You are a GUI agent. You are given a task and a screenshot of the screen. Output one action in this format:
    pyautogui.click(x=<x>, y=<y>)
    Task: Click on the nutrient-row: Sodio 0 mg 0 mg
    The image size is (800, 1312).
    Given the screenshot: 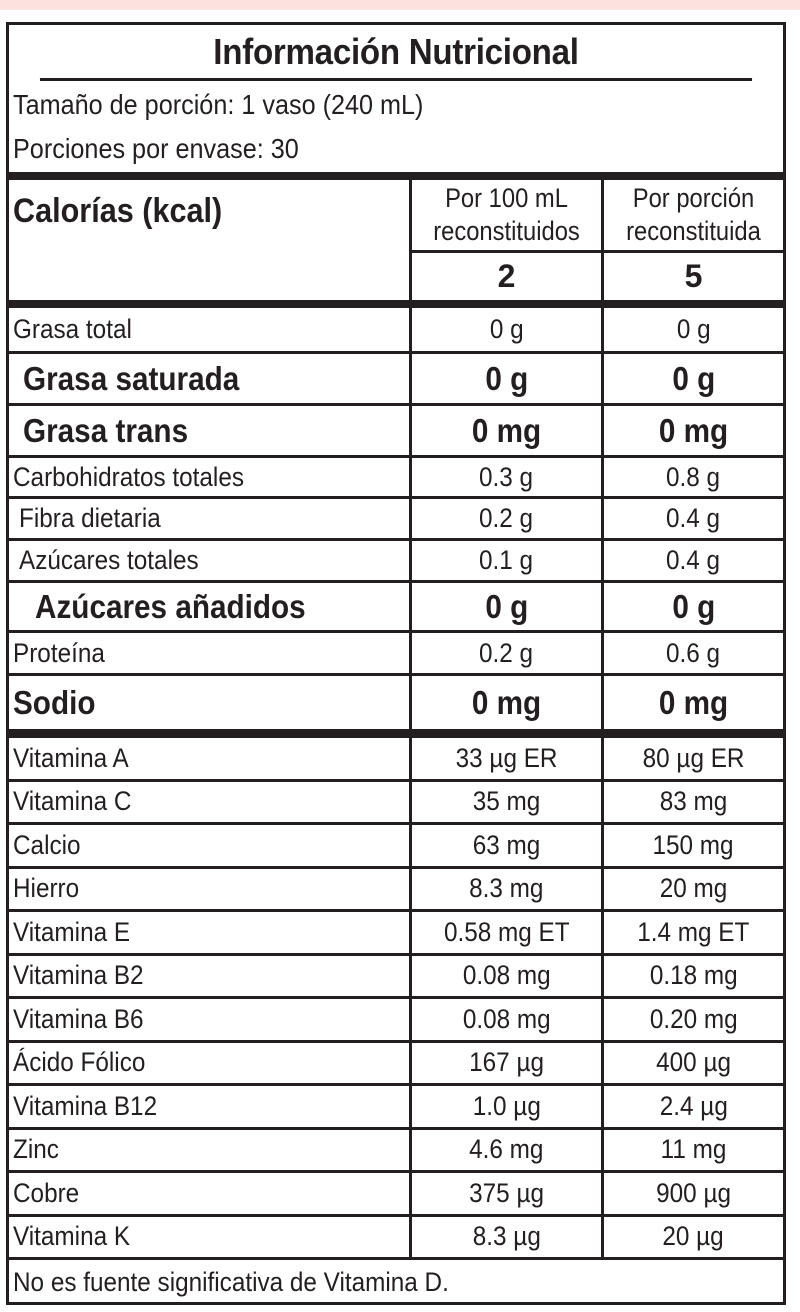 What is the action you would take?
    pyautogui.click(x=396, y=702)
    